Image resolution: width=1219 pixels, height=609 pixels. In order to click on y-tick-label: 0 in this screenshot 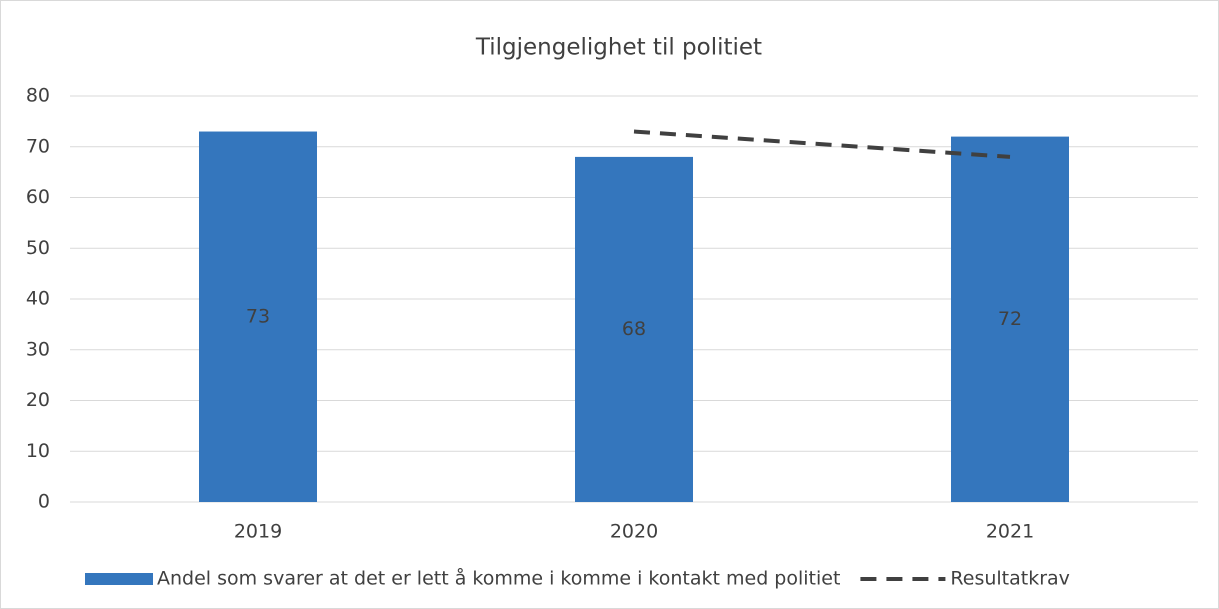, I will do `click(44, 502)`.